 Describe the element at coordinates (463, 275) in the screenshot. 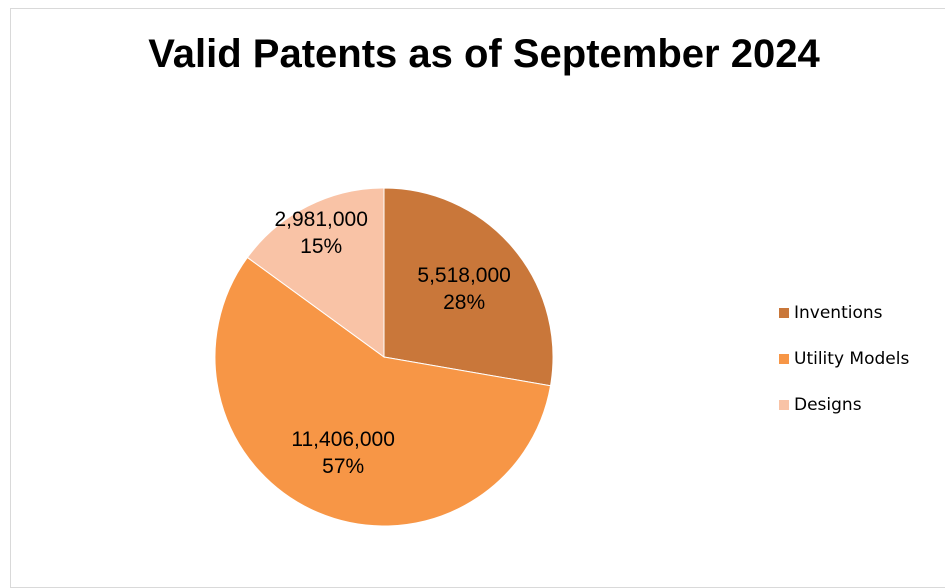

I see `data-label: 5,518,000` at that location.